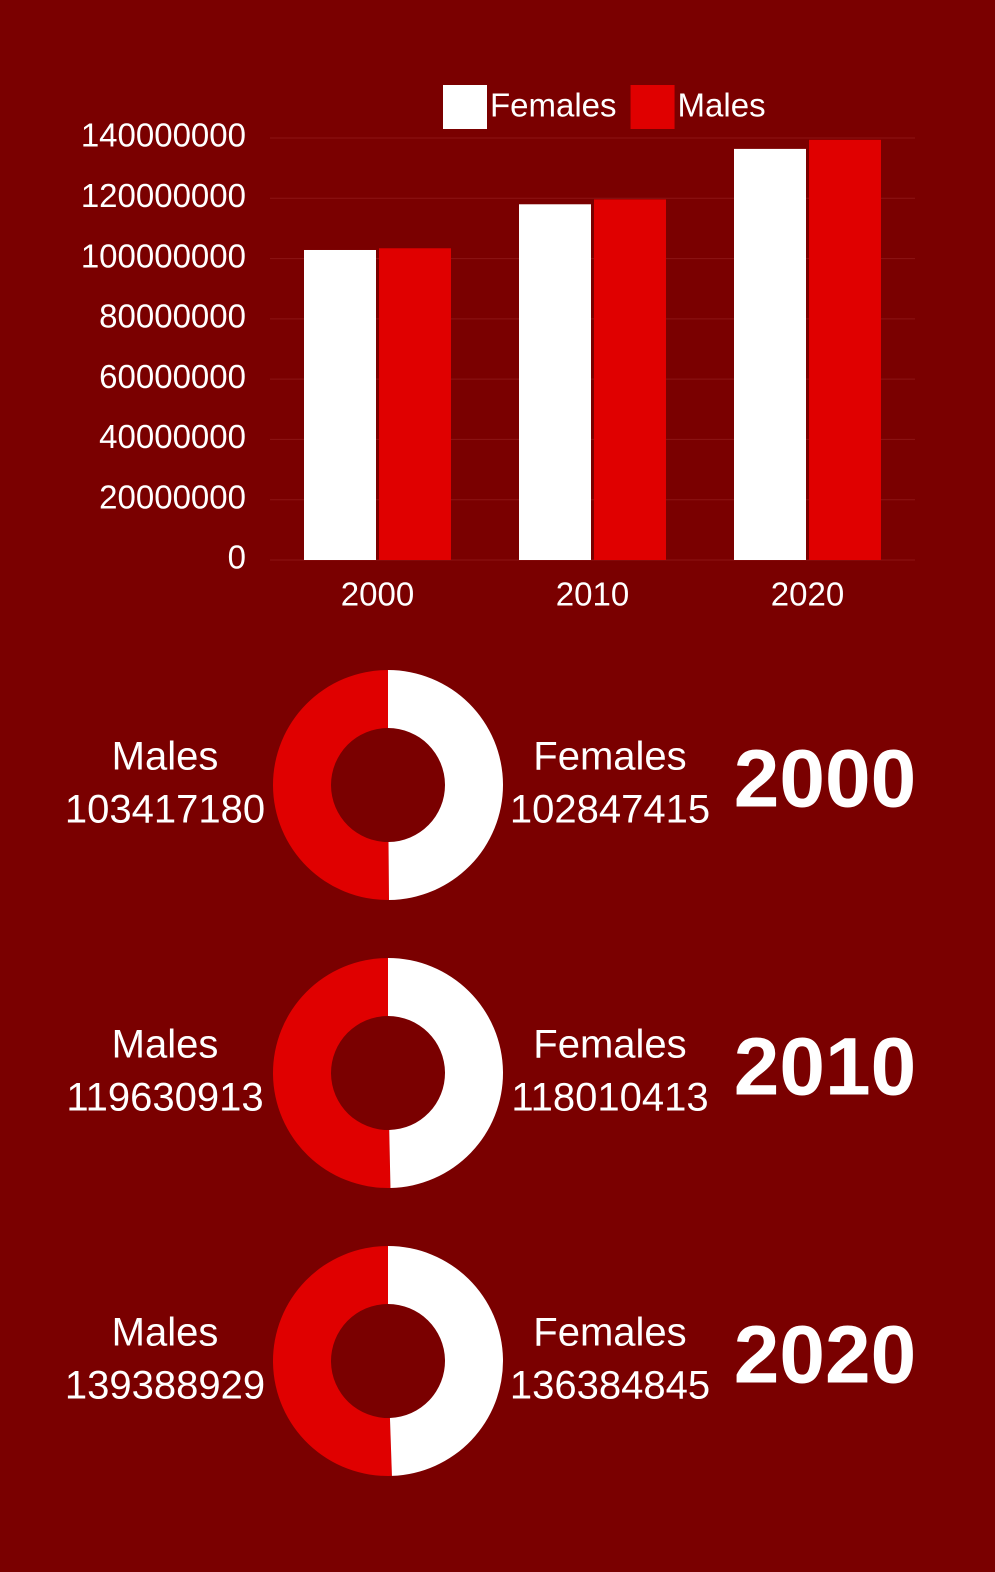  I want to click on year-title: 2010, so click(825, 1067).